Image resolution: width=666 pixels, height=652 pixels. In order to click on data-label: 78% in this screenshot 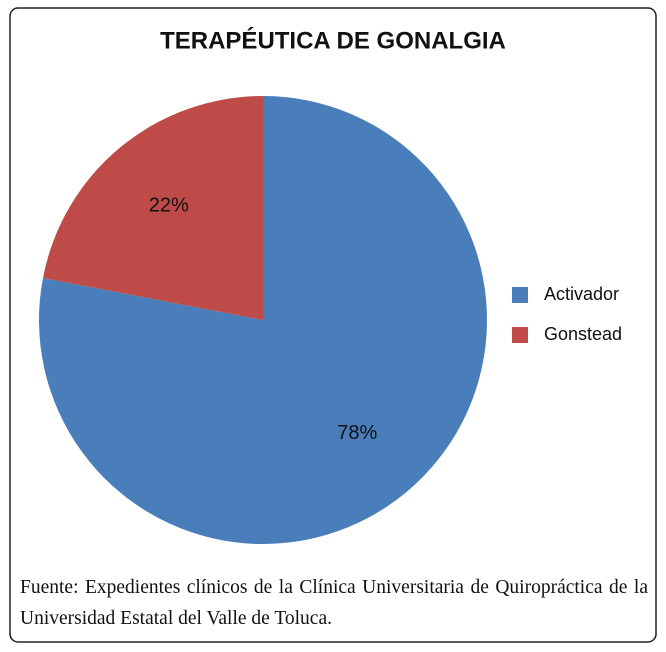, I will do `click(357, 433)`.